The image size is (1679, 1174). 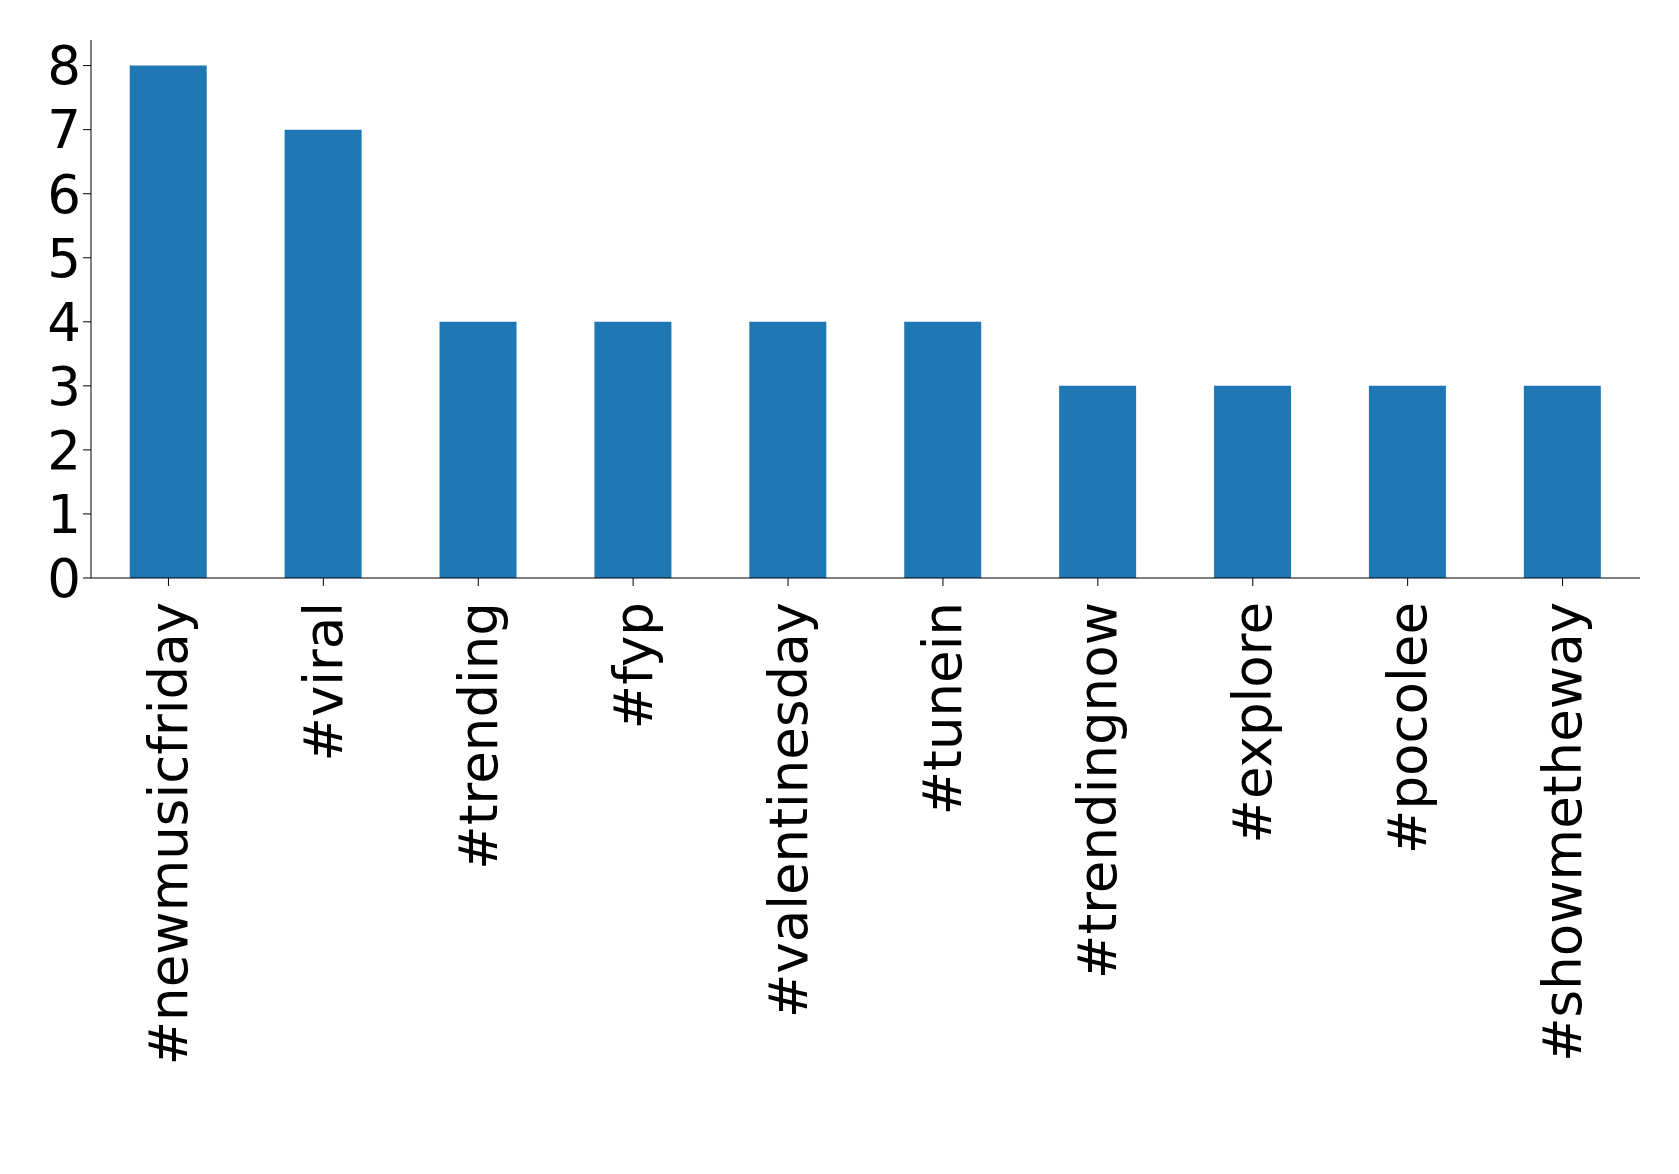 What do you see at coordinates (64, 194) in the screenshot?
I see `y-tick-label: 6` at bounding box center [64, 194].